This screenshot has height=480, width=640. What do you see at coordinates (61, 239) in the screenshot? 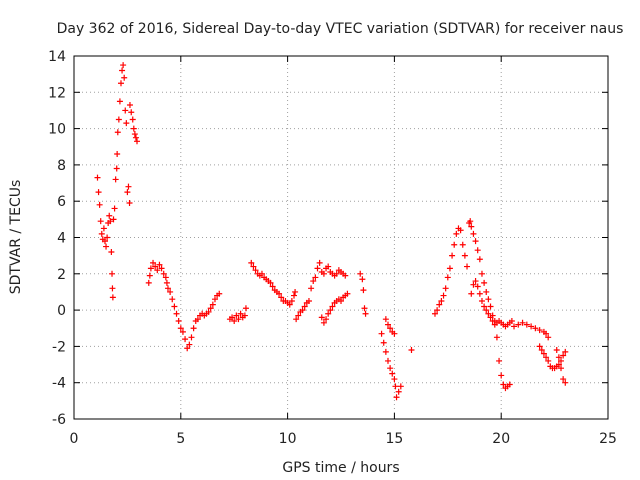
I see `y-tick-label: 4` at bounding box center [61, 239].